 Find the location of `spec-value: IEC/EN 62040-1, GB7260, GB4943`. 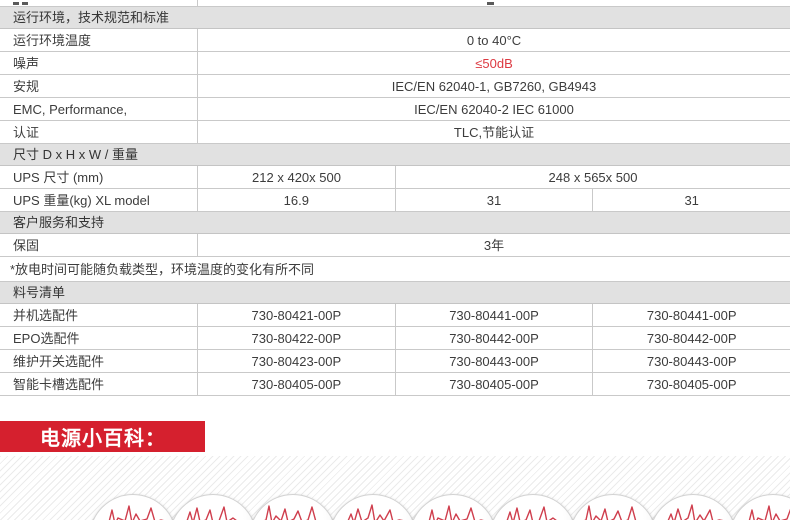

spec-value: IEC/EN 62040-1, GB7260, GB4943 is located at coordinates (493, 86).